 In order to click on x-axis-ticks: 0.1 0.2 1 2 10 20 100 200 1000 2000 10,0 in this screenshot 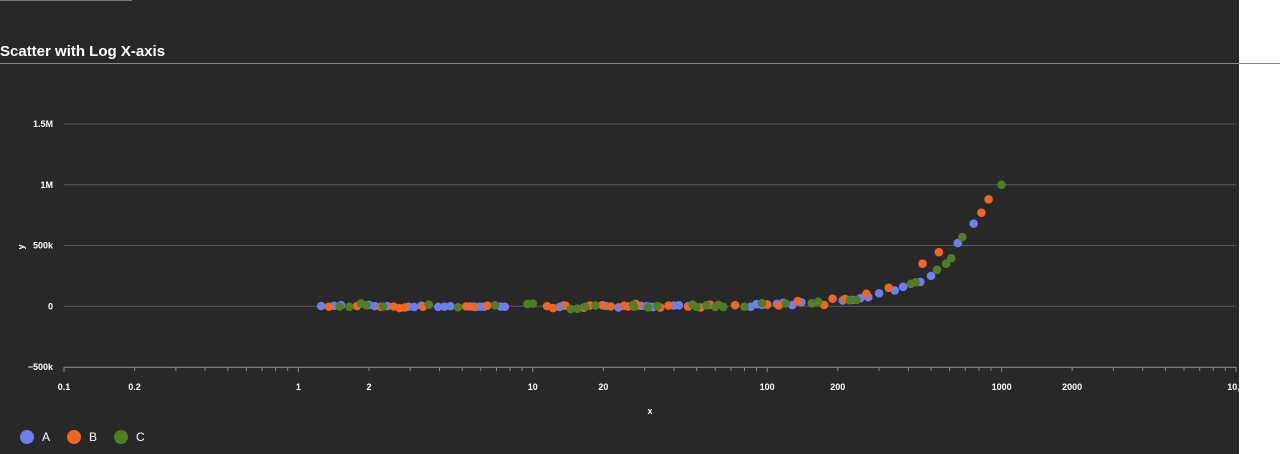, I will do `click(648, 379)`.